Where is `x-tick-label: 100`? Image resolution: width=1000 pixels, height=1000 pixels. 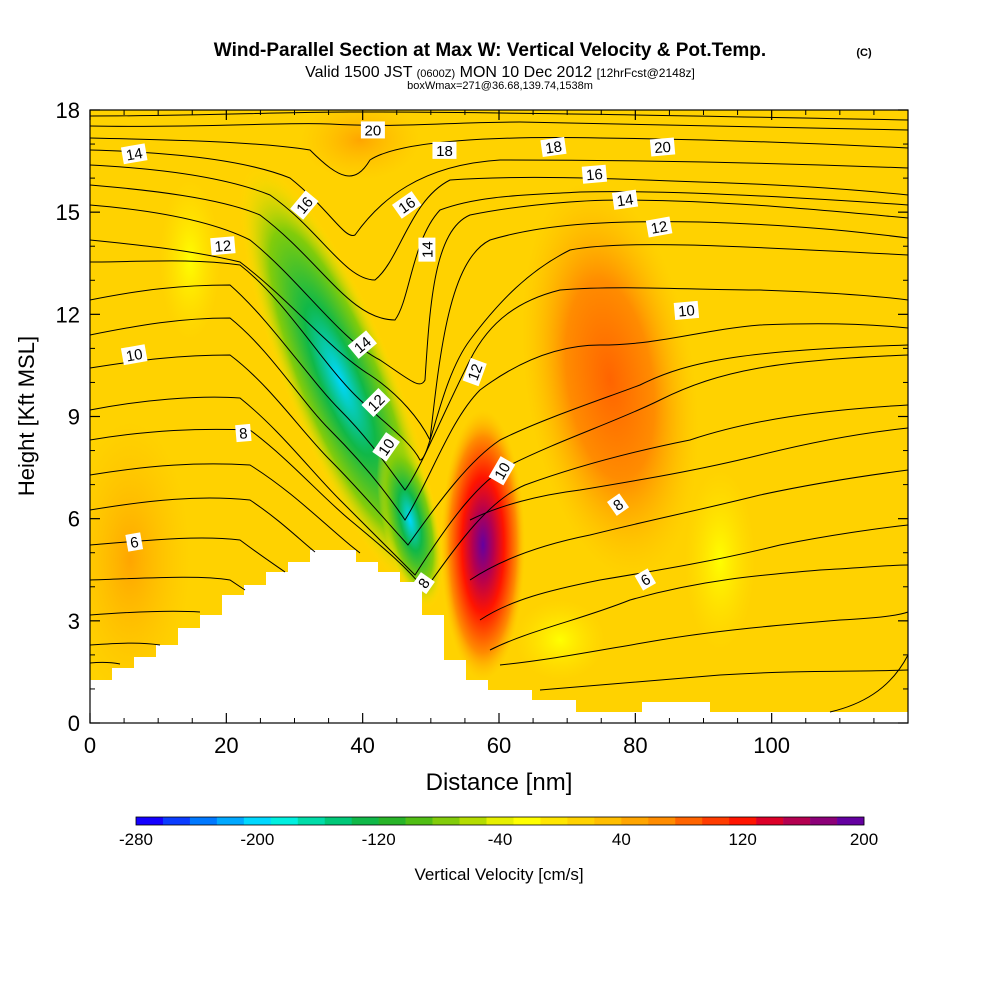 x-tick-label: 100 is located at coordinates (771, 745).